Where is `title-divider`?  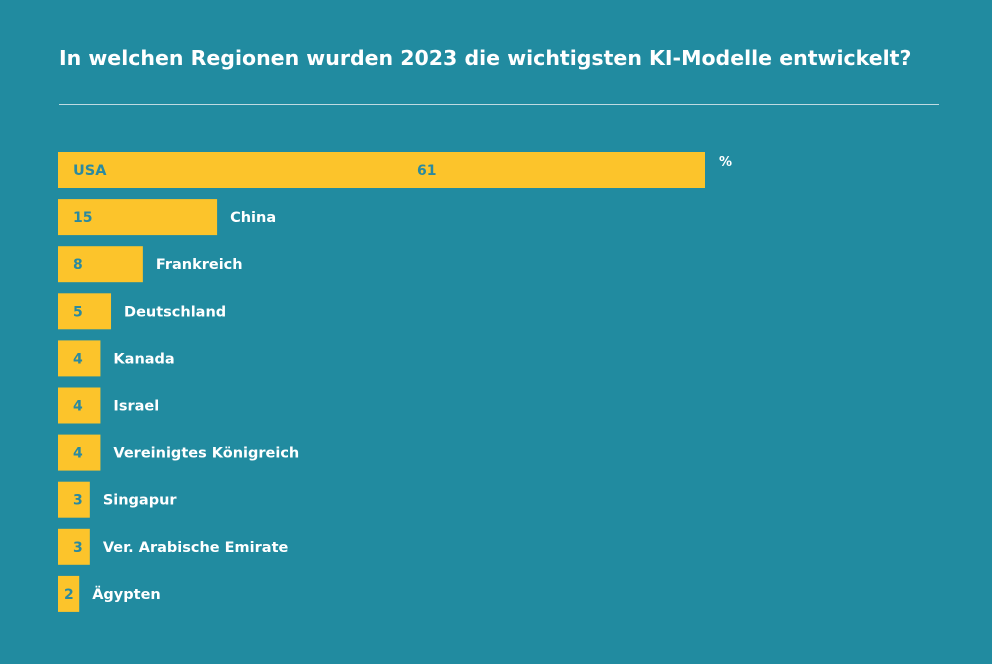
title-divider is located at coordinates (499, 104).